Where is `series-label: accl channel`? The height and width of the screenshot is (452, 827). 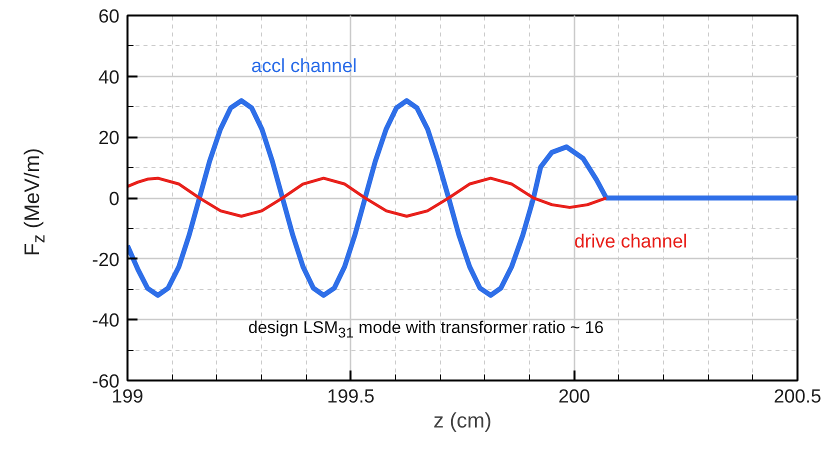 series-label: accl channel is located at coordinates (304, 67).